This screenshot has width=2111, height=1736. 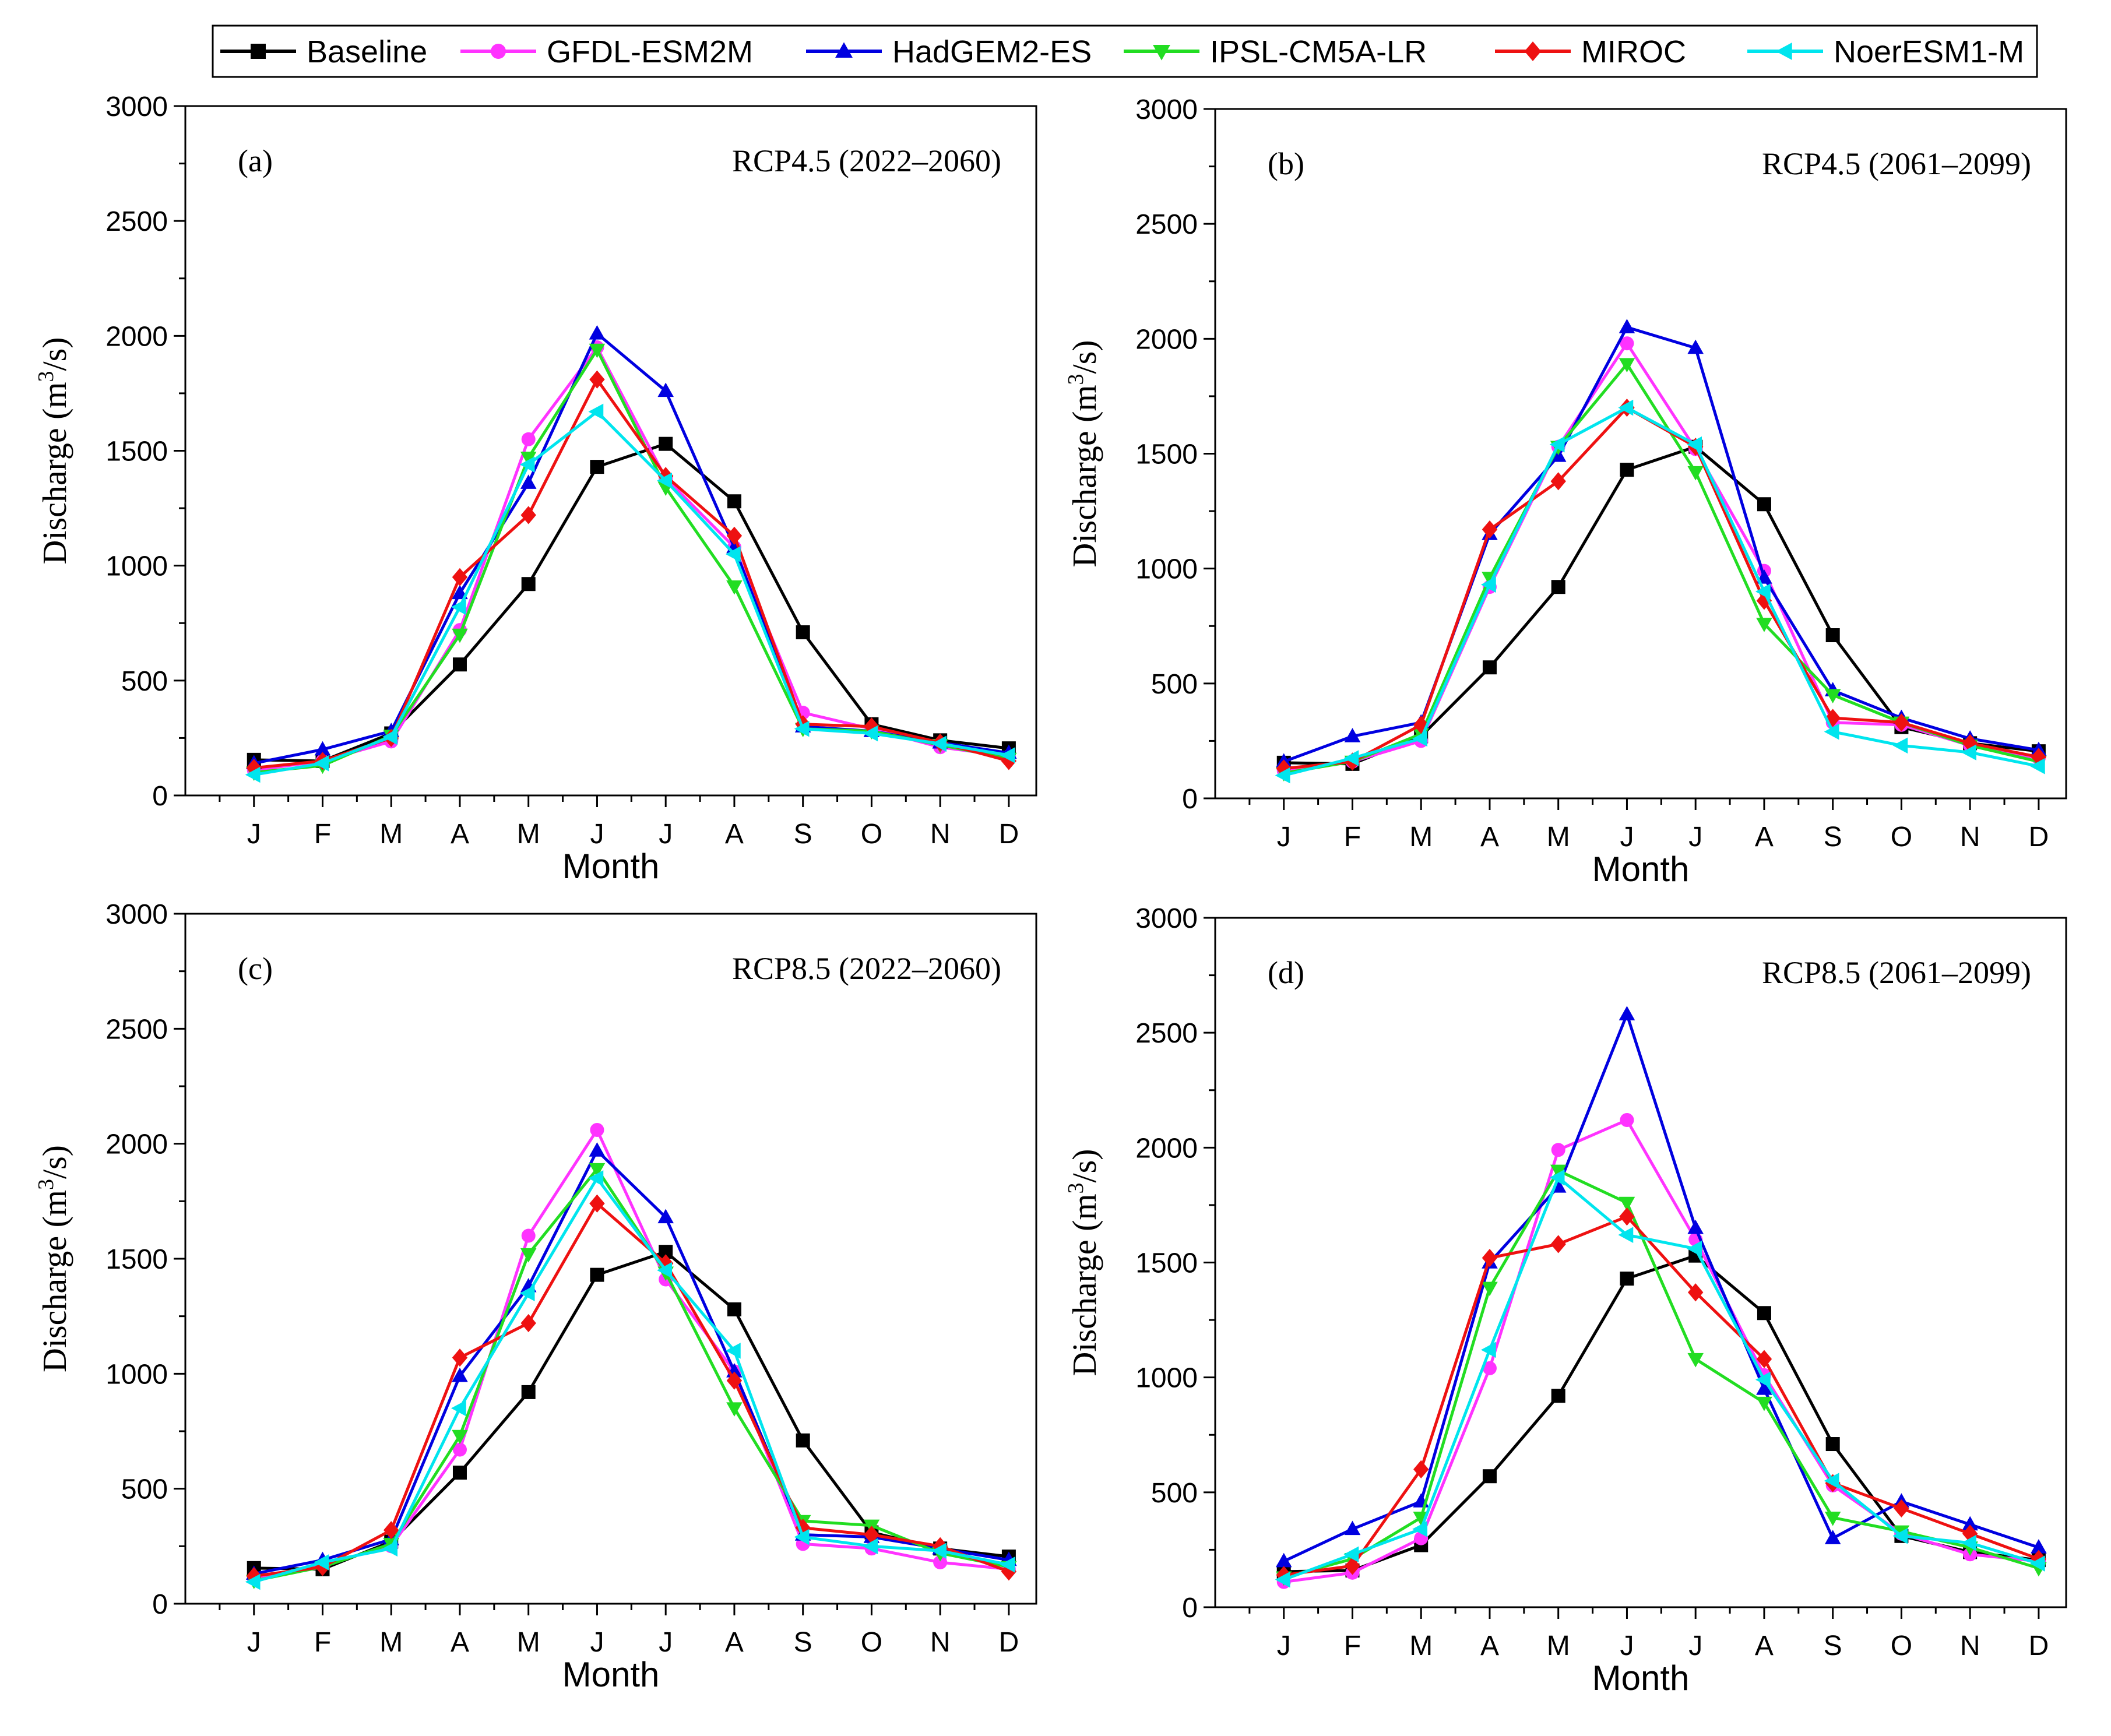 What do you see at coordinates (1896, 972) in the screenshot?
I see `scenario-label: RCP8.5 (2061–2099)` at bounding box center [1896, 972].